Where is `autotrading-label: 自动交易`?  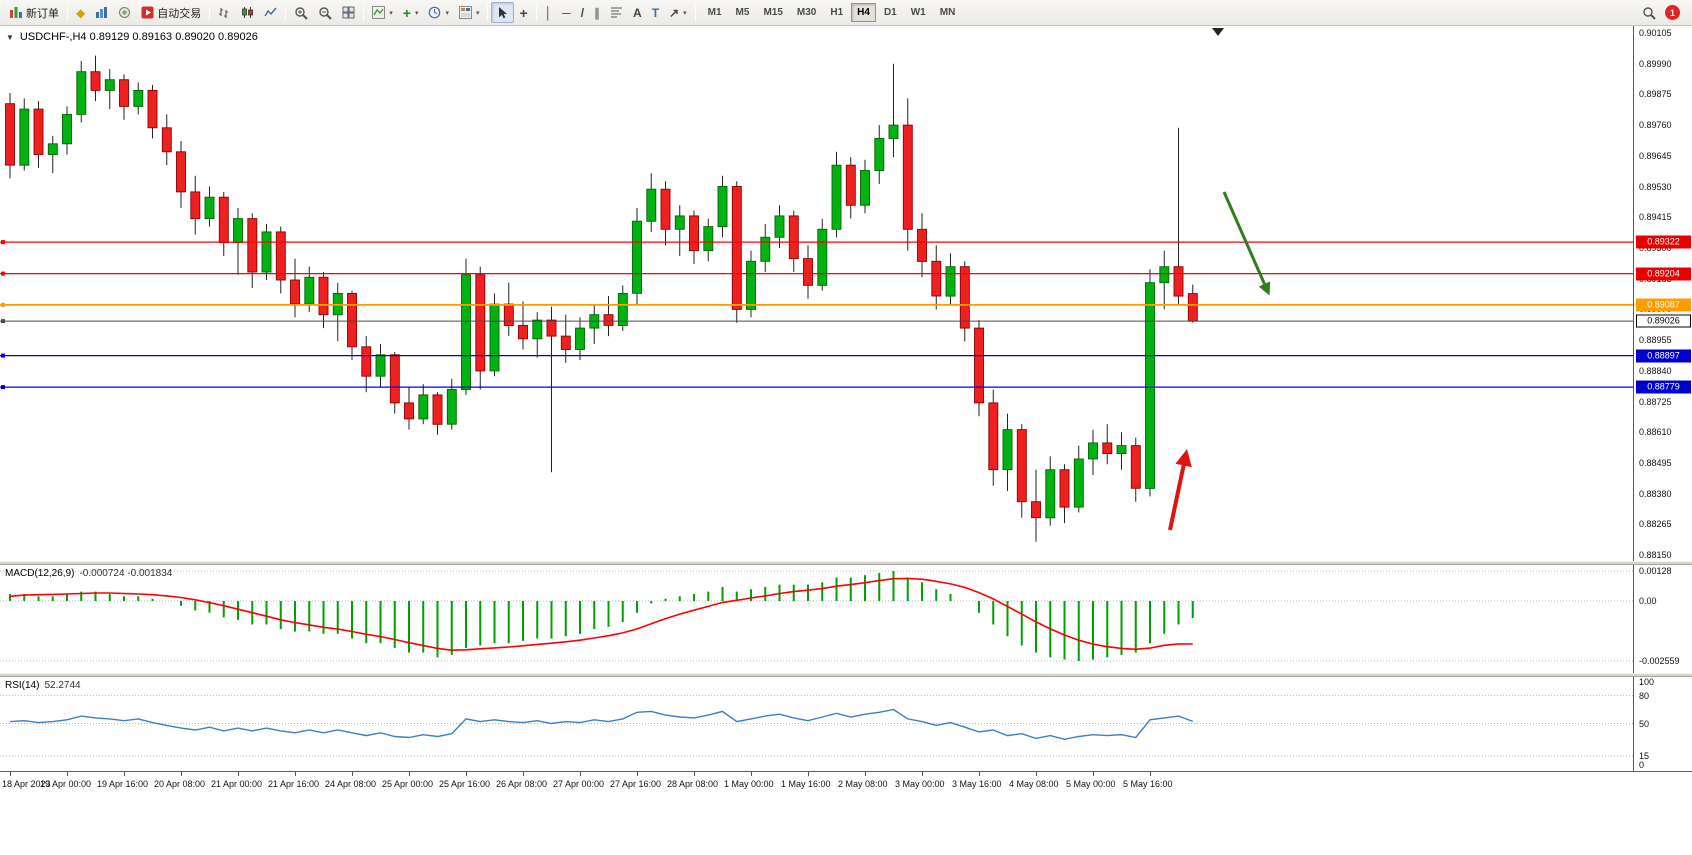
autotrading-label: 自动交易 is located at coordinates (179, 13).